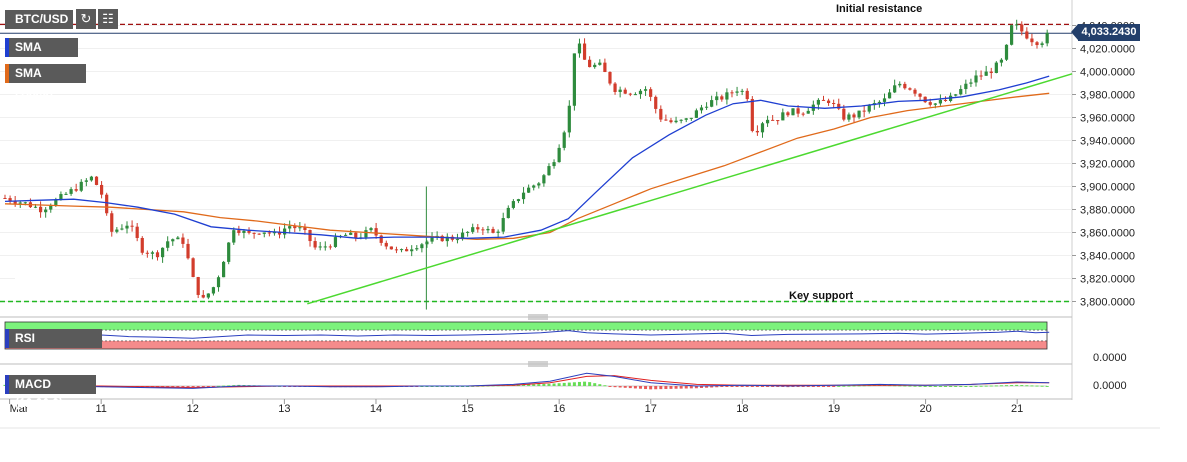  What do you see at coordinates (526, 381) in the screenshot?
I see `macd-pane` at bounding box center [526, 381].